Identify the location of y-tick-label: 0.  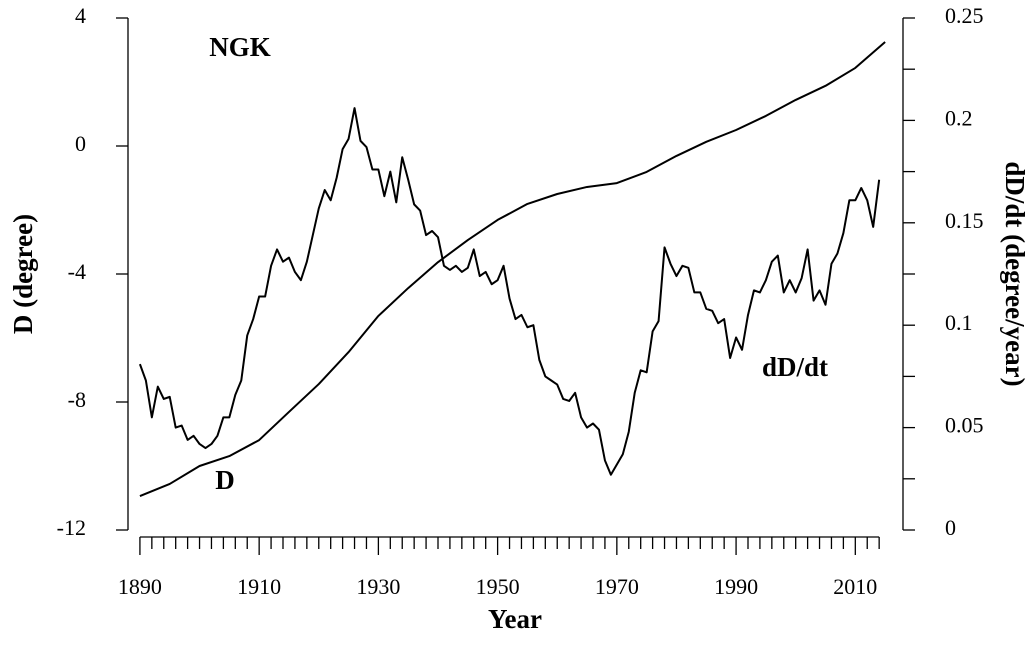
(80, 143).